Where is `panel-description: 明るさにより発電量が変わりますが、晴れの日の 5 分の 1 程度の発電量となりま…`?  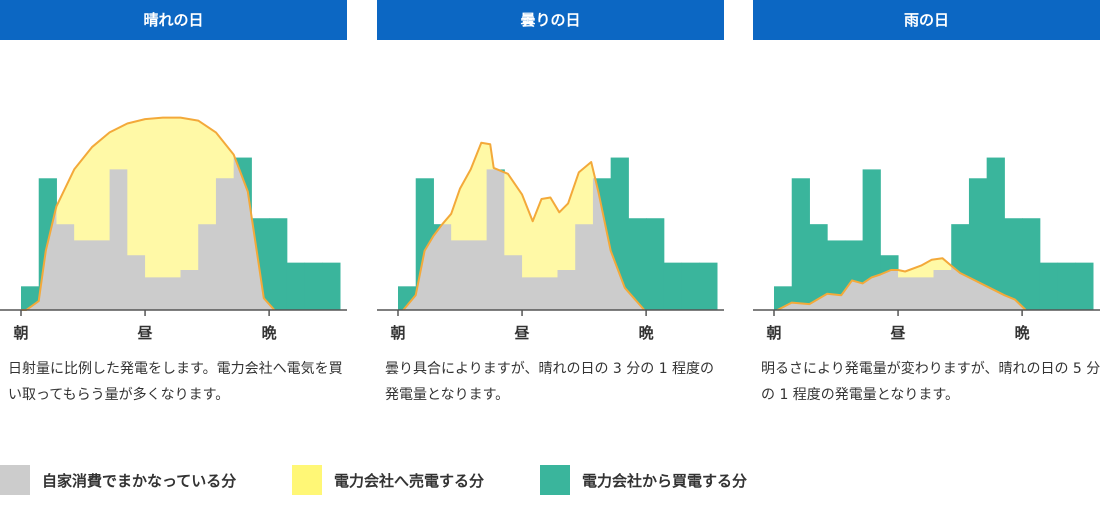 panel-description: 明るさにより発電量が変わりますが、晴れの日の 5 分の 1 程度の発電量となりま… is located at coordinates (930, 382).